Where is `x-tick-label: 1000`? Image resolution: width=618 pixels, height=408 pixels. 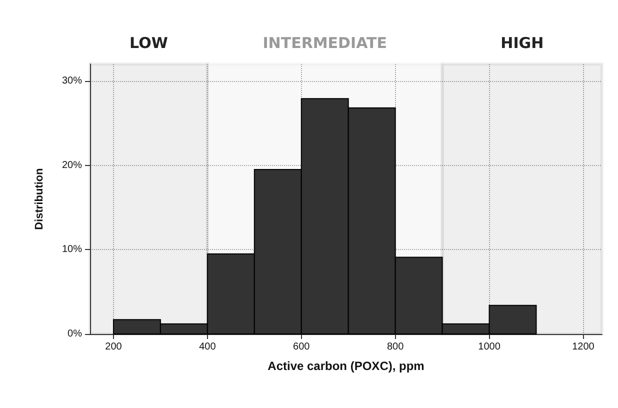 x-tick-label: 1000 is located at coordinates (489, 347).